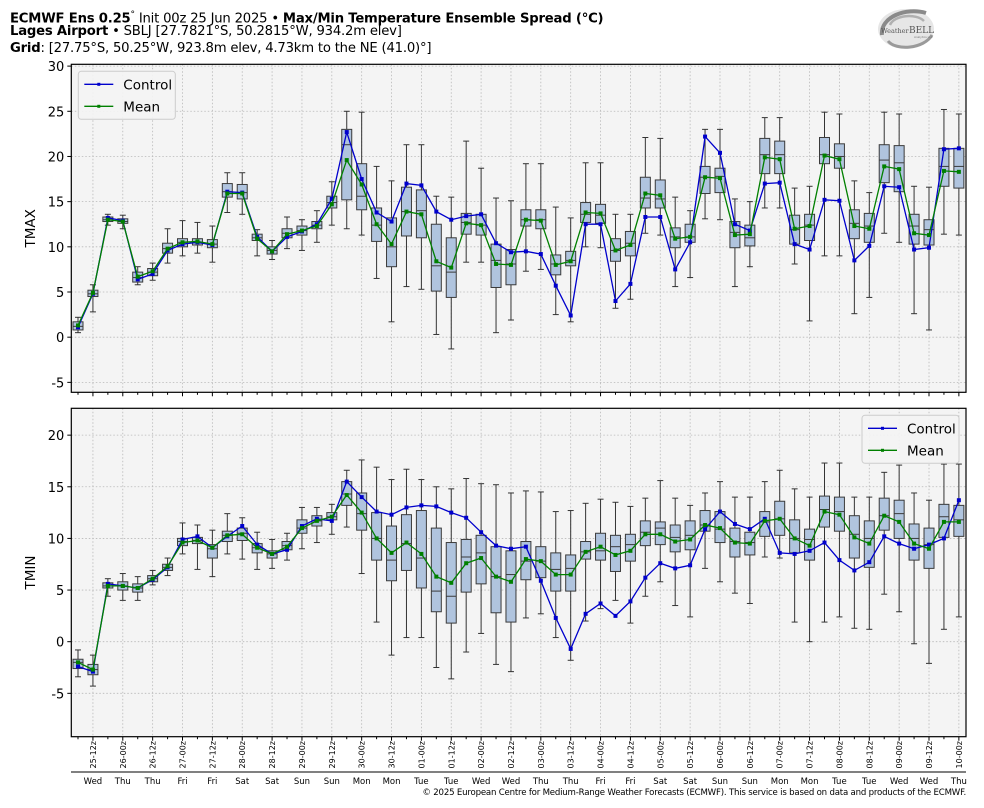 The image size is (984, 808). I want to click on y-tick-label: 20, so click(56, 436).